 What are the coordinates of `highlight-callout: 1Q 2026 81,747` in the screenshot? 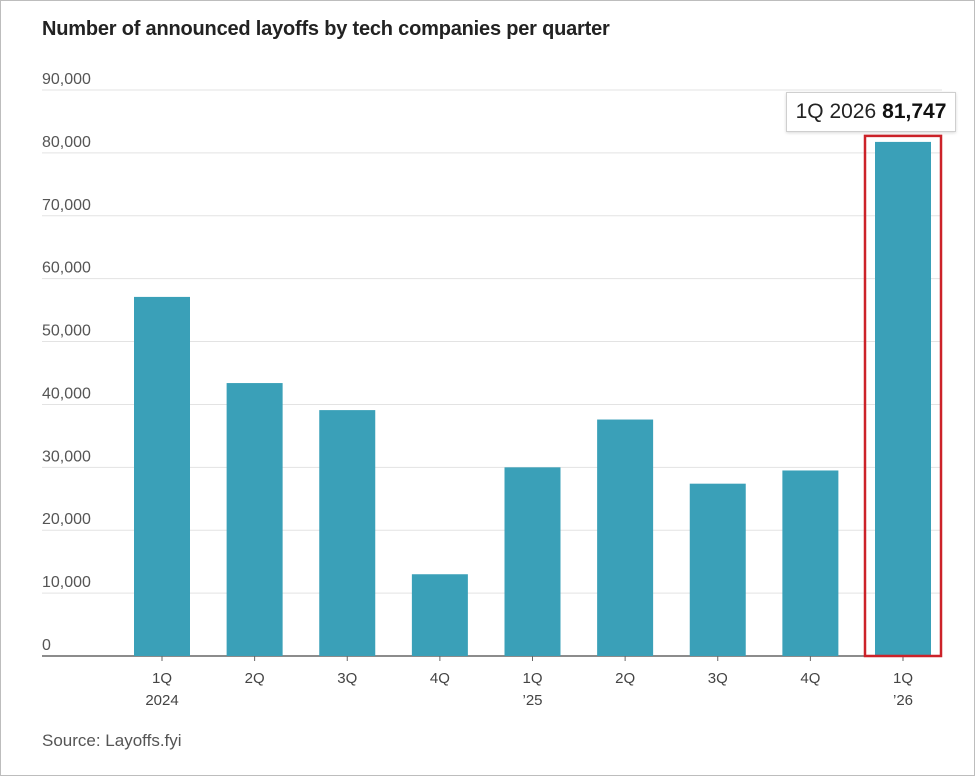 It's located at (871, 112).